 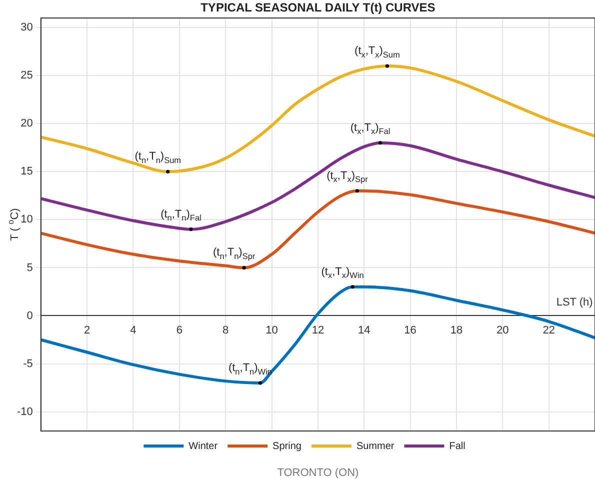 What do you see at coordinates (318, 330) in the screenshot?
I see `x-tick-label: 12` at bounding box center [318, 330].